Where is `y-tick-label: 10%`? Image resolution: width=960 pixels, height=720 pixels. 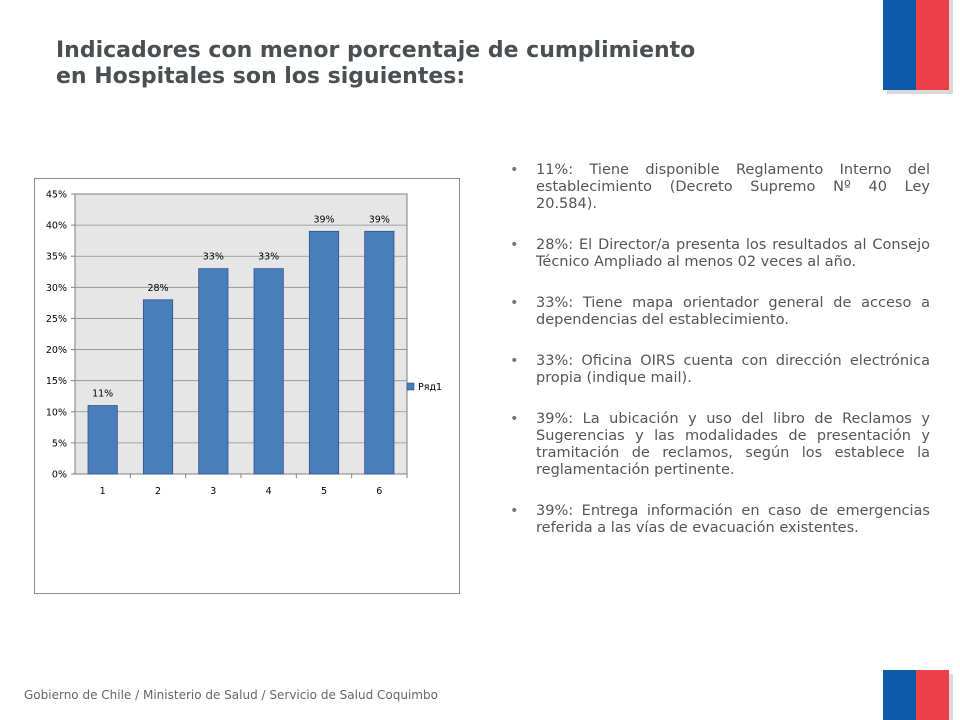
y-tick-label: 10% is located at coordinates (56, 412).